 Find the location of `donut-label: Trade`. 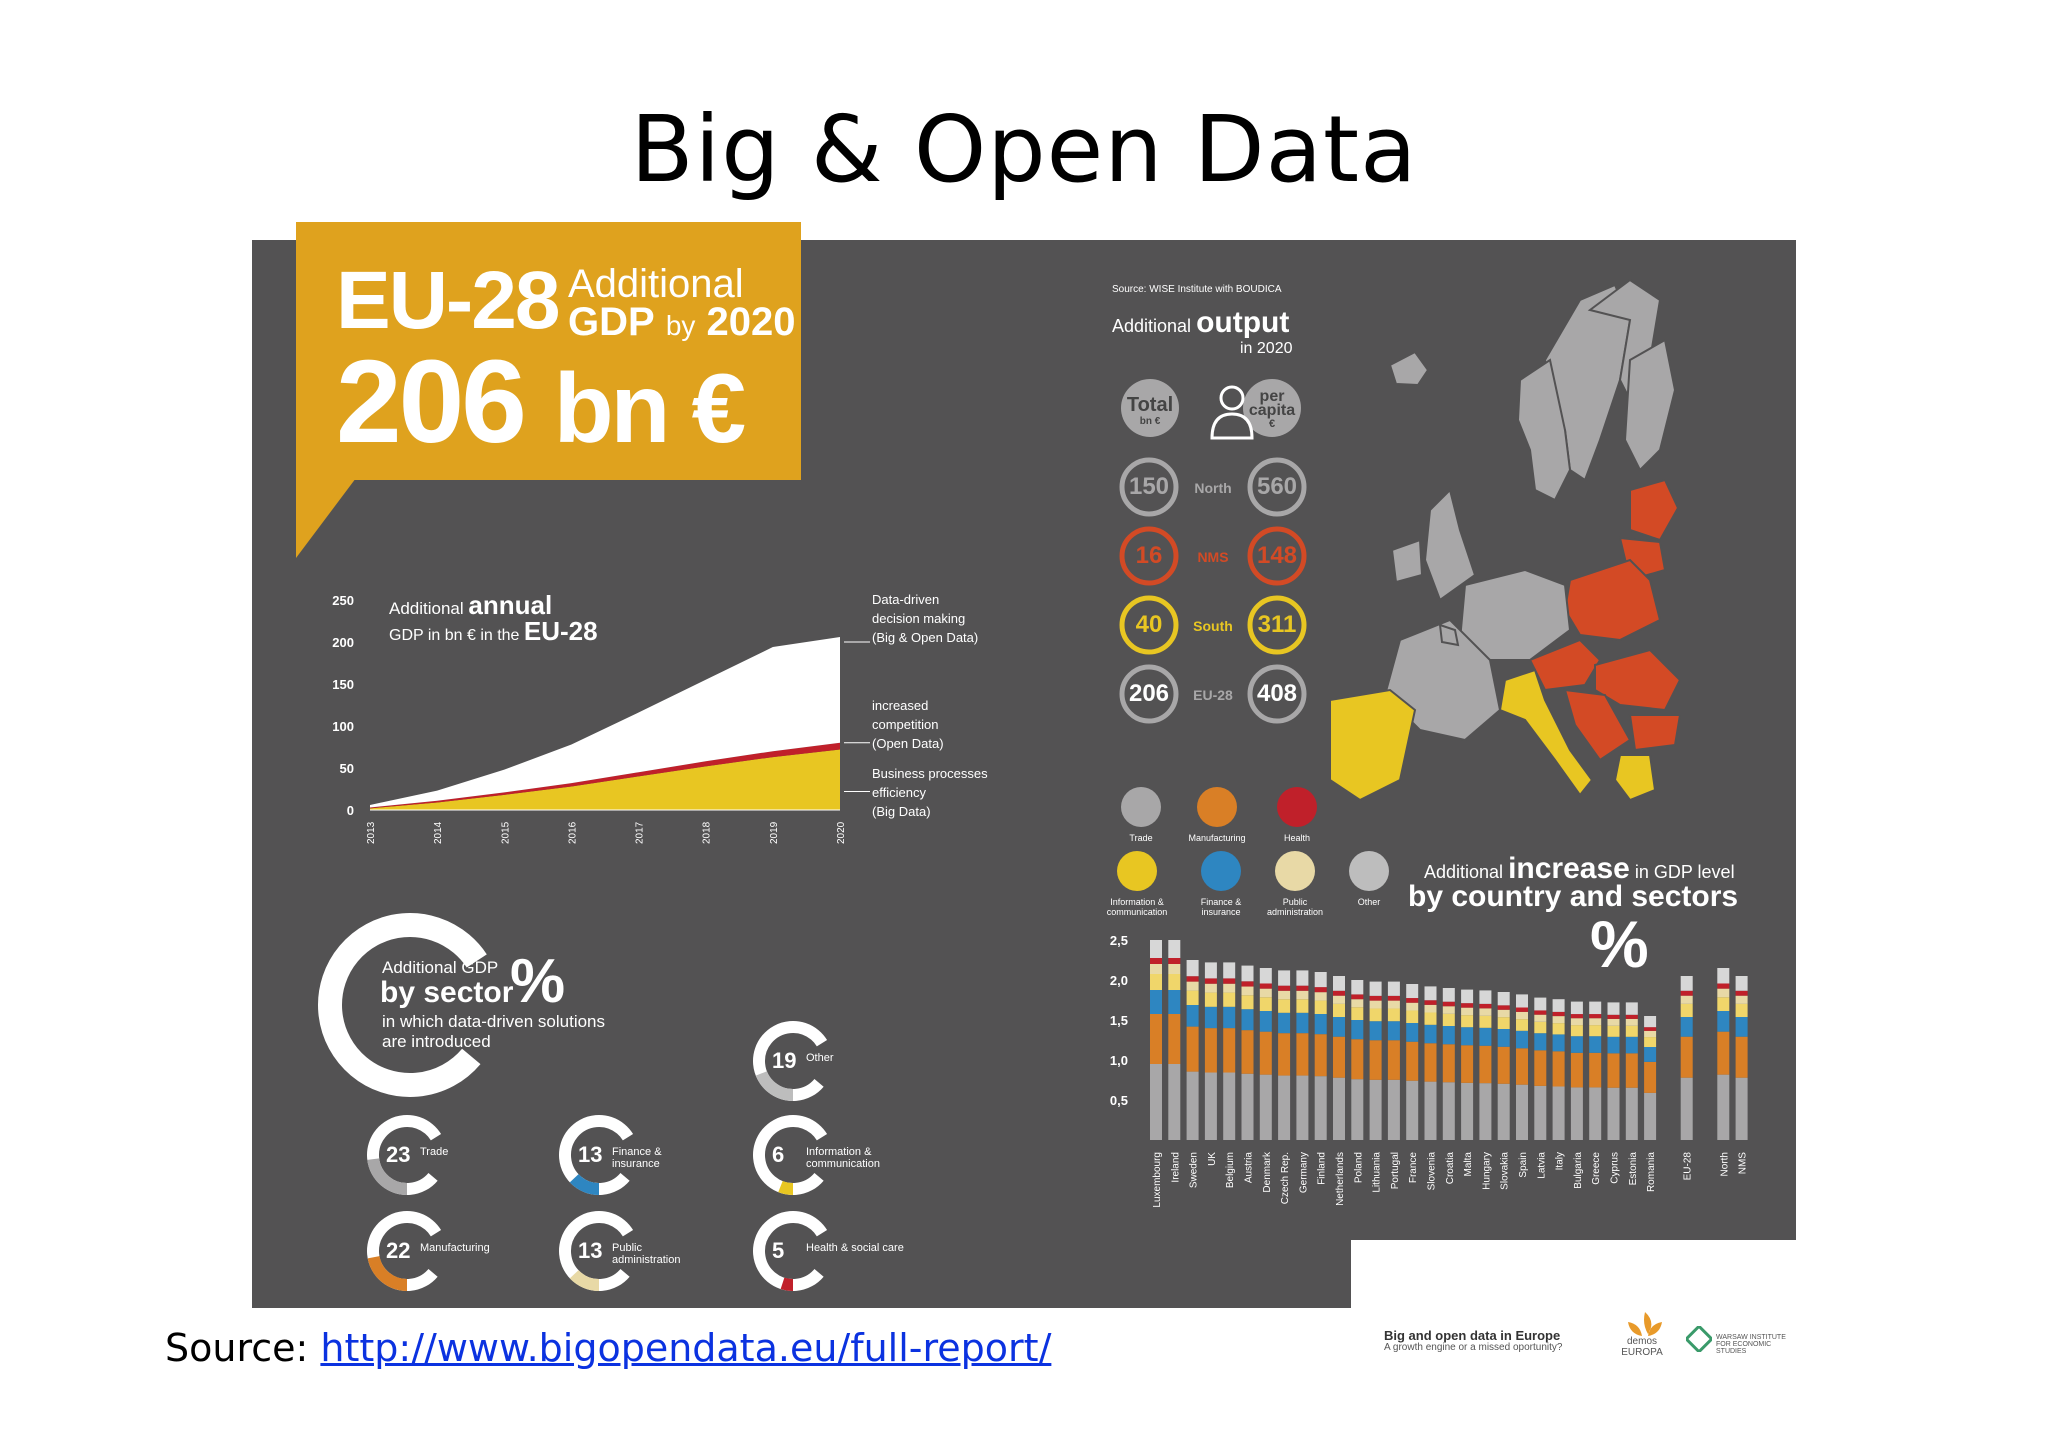

donut-label: Trade is located at coordinates (434, 1152).